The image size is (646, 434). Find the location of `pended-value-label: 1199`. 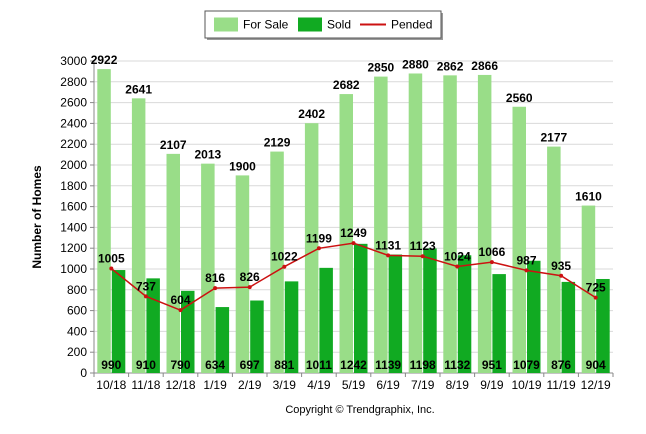

pended-value-label: 1199 is located at coordinates (319, 238).